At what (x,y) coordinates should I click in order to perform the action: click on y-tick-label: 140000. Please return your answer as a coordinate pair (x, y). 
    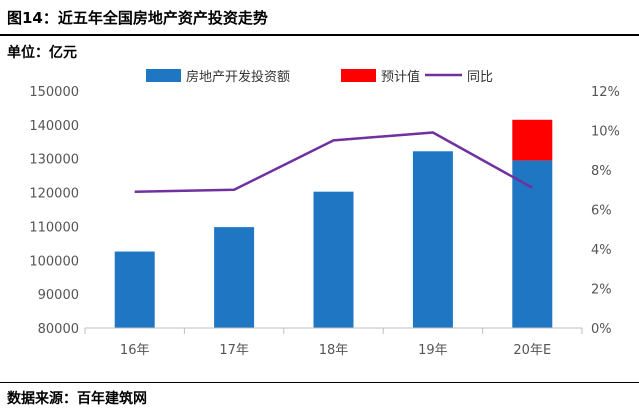
    Looking at the image, I should click on (54, 126).